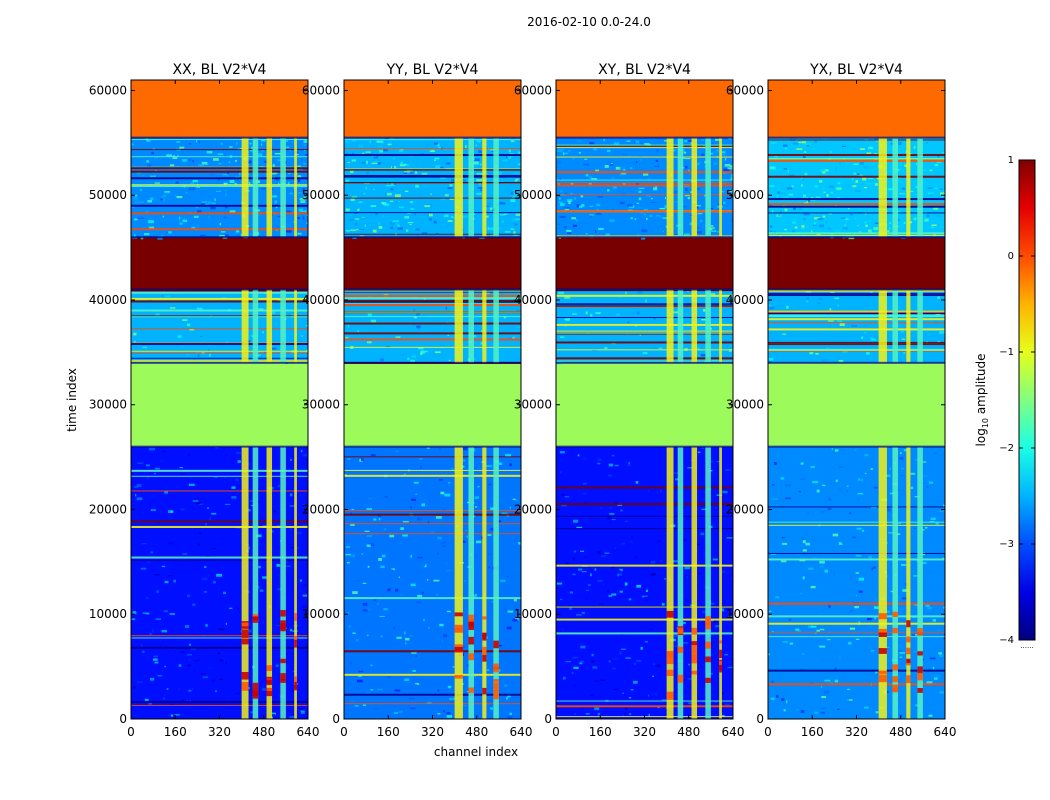 The image size is (1050, 800). I want to click on y-axis-label: time index, so click(72, 400).